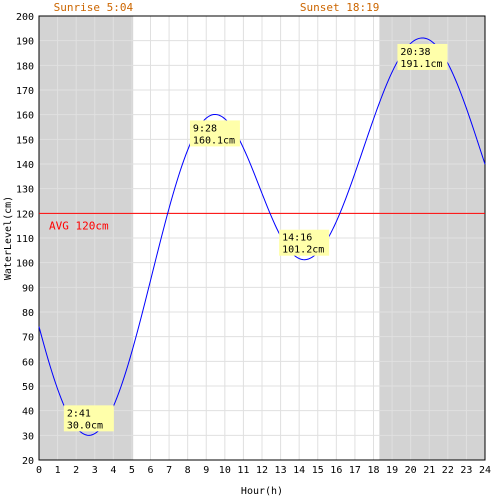  Describe the element at coordinates (421, 64) in the screenshot. I see `extremum-level-label: 191.1cm` at that location.